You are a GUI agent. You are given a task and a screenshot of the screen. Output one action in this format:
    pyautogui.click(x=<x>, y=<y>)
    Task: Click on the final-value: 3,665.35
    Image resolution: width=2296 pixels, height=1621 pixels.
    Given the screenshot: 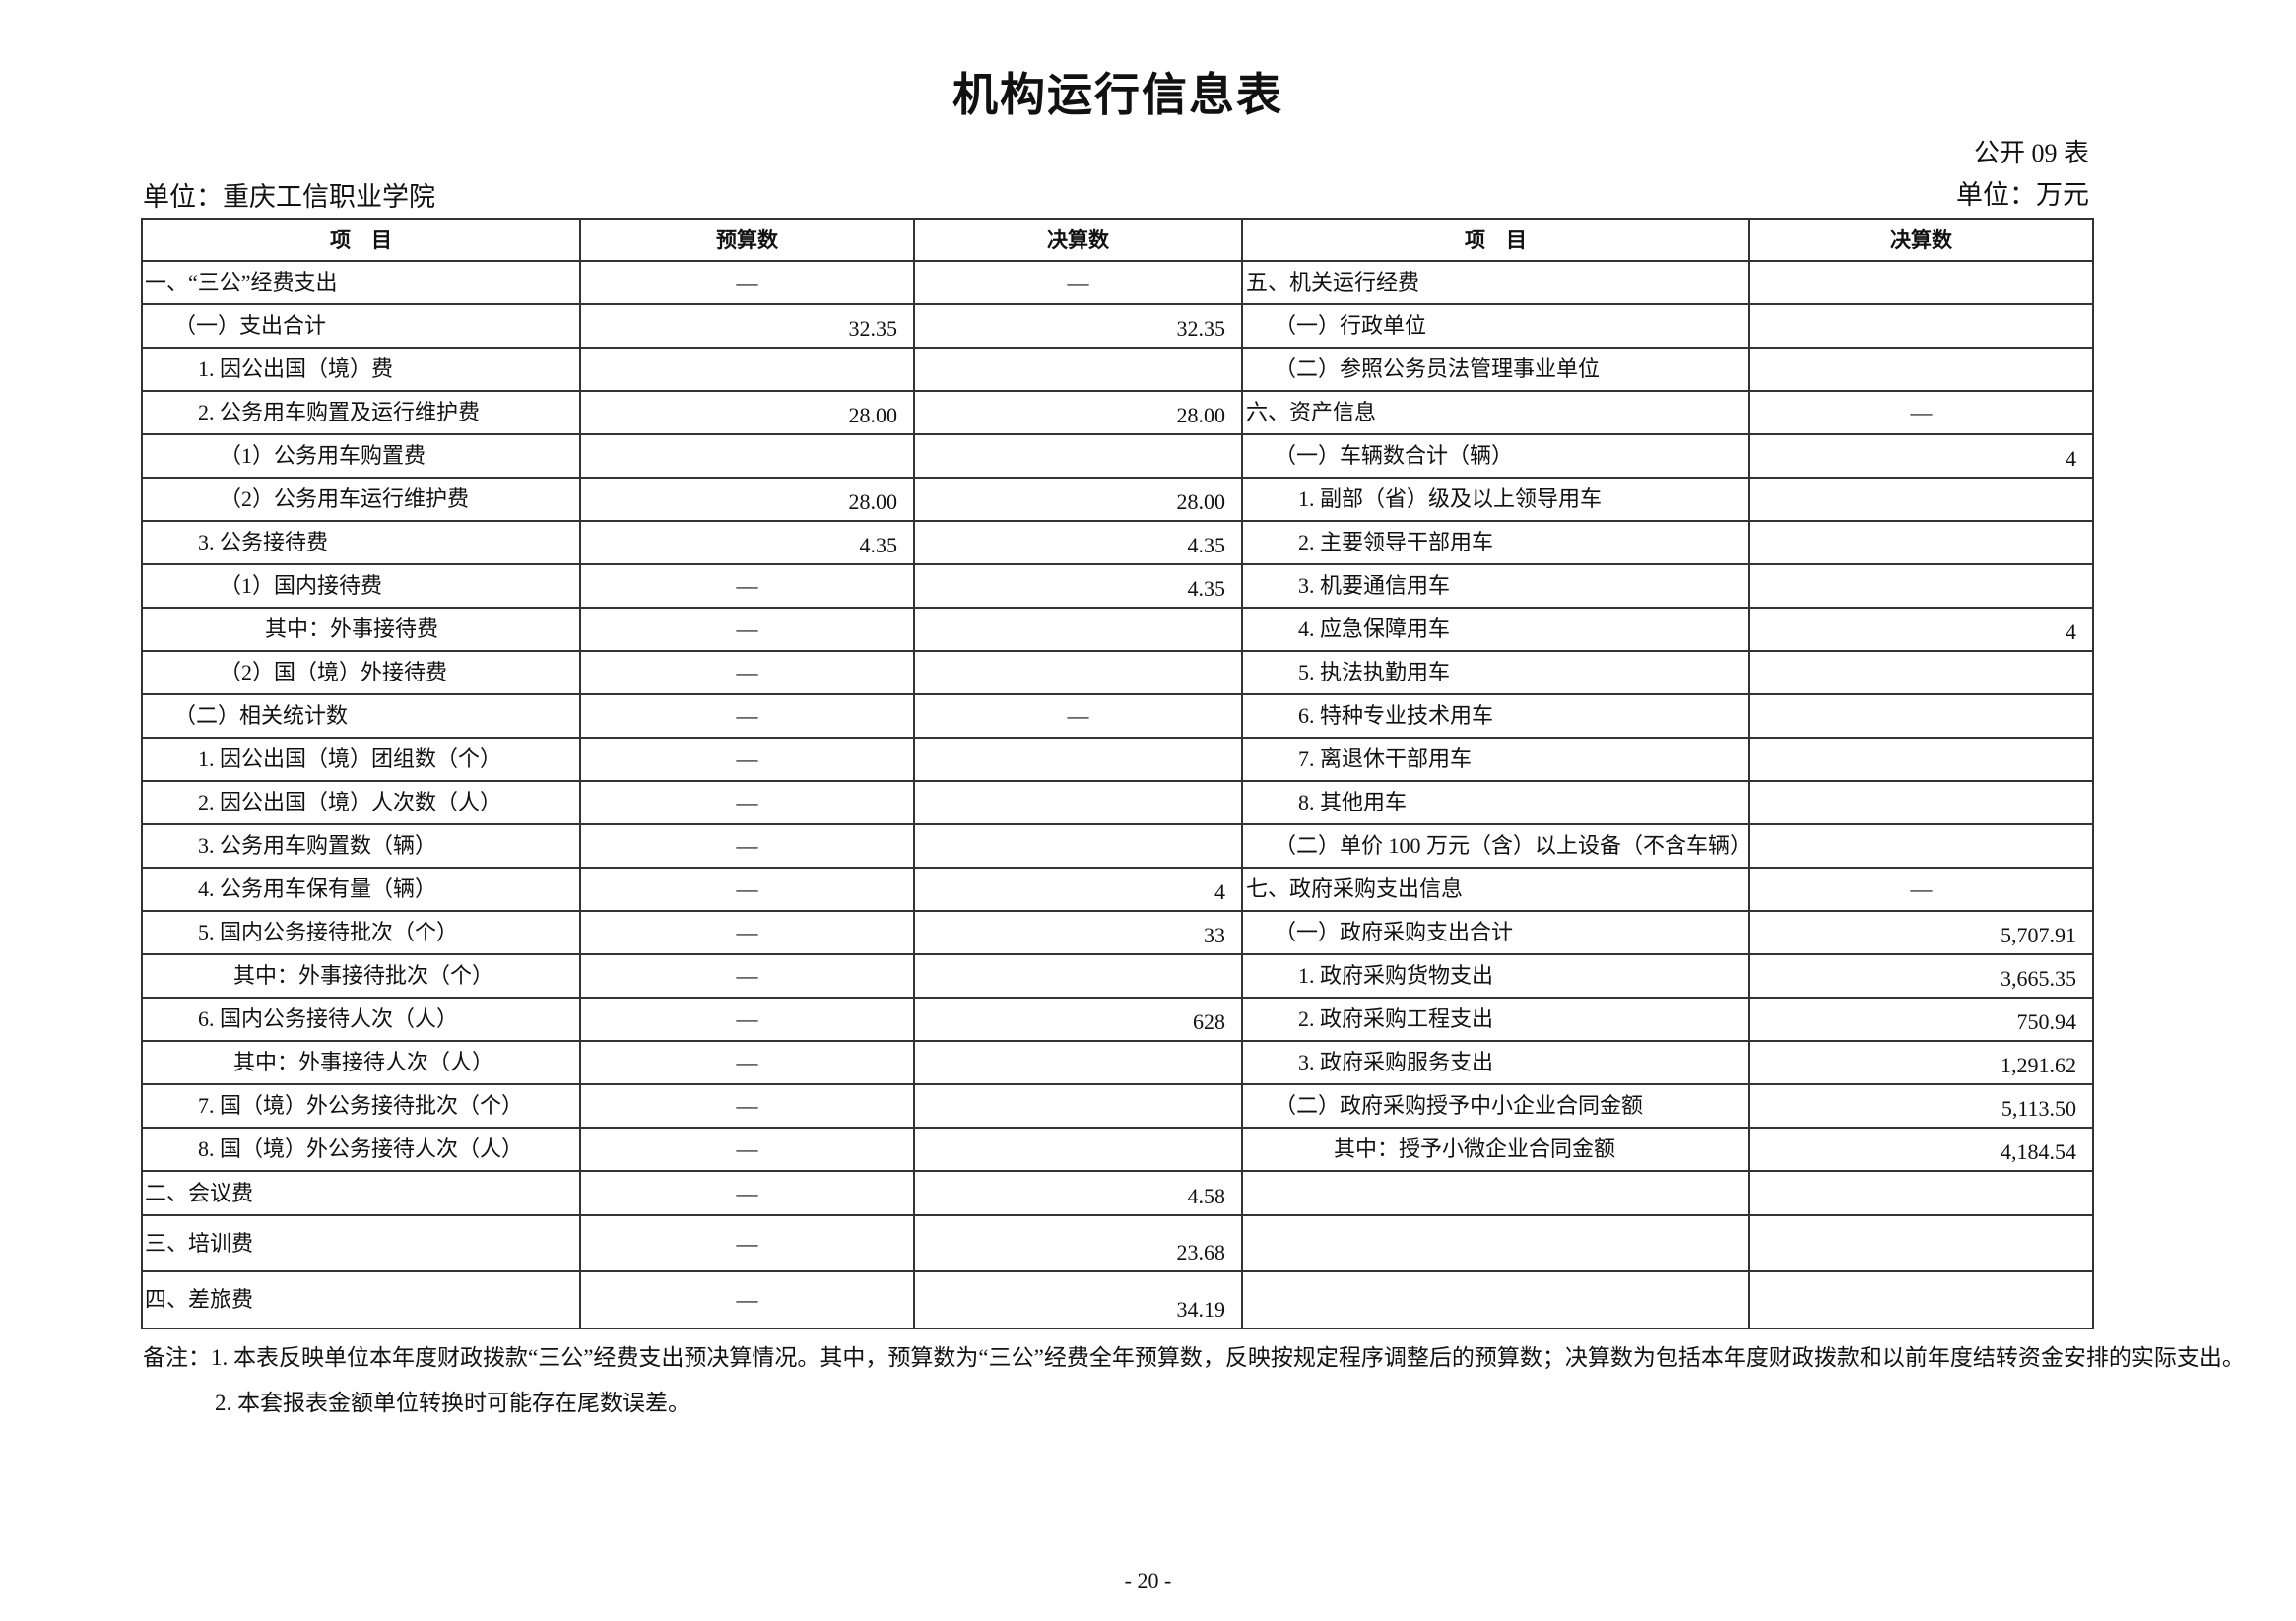 What is the action you would take?
    pyautogui.click(x=1921, y=976)
    